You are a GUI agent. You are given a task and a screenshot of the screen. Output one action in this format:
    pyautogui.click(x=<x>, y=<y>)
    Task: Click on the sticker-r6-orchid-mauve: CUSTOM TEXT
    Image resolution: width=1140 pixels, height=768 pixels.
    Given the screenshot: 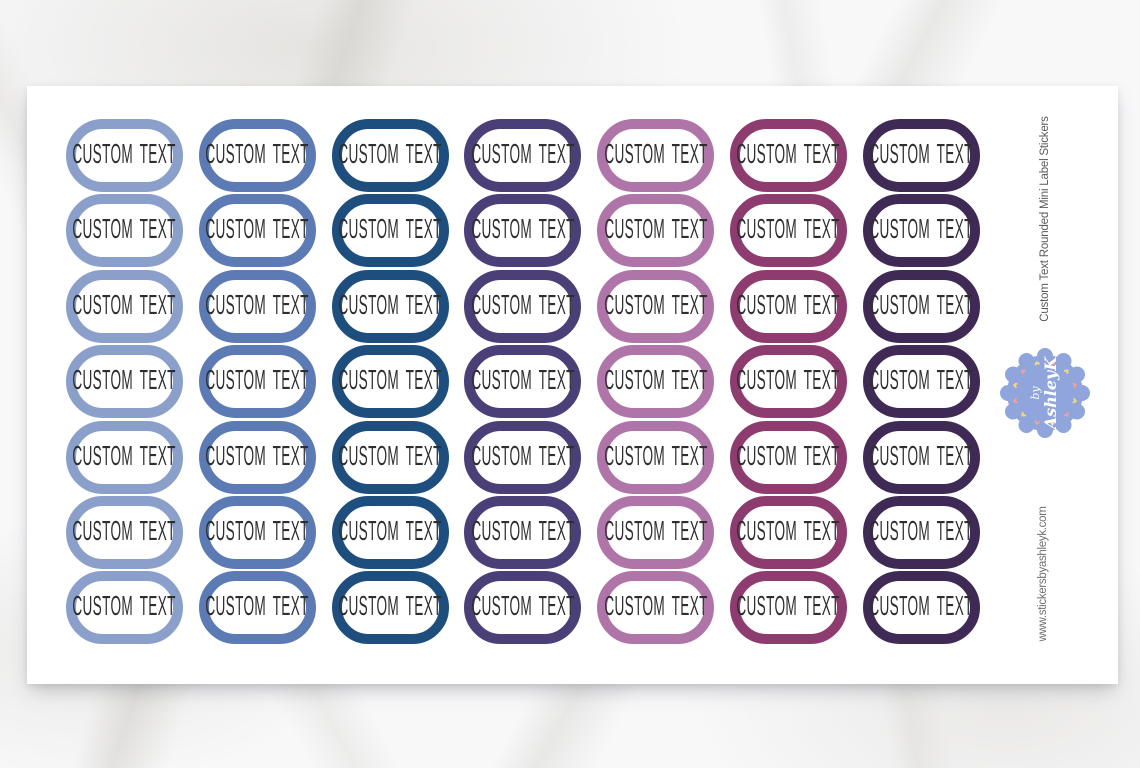 What is the action you would take?
    pyautogui.click(x=656, y=532)
    